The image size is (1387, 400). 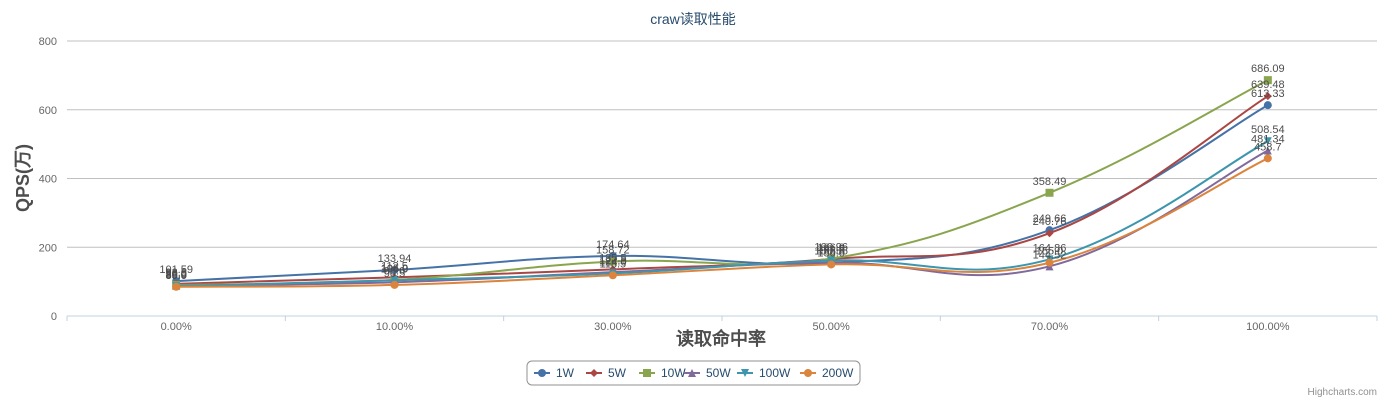 I want to click on legend-item-50W: 50W, so click(x=707, y=373).